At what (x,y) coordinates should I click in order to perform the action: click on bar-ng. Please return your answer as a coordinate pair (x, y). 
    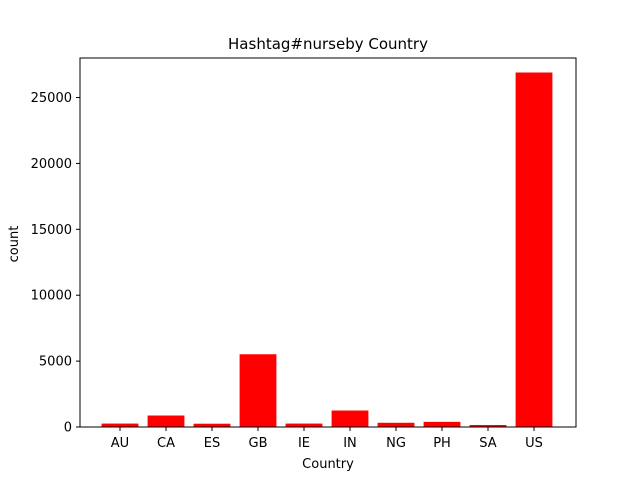
    Looking at the image, I should click on (396, 424).